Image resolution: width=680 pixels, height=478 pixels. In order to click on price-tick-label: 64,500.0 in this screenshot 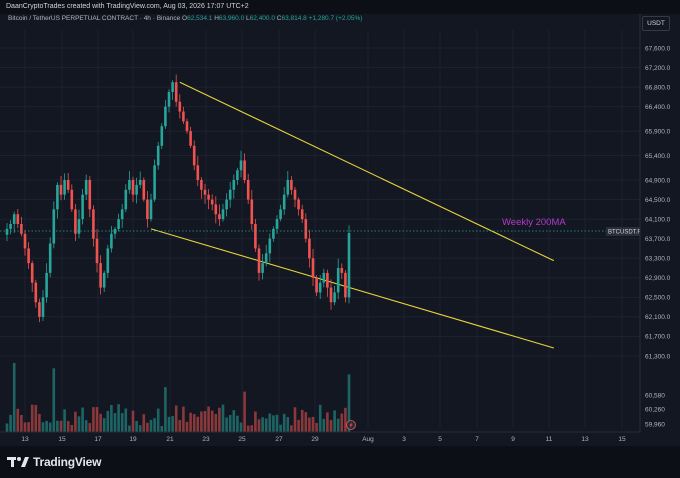, I will do `click(658, 200)`.